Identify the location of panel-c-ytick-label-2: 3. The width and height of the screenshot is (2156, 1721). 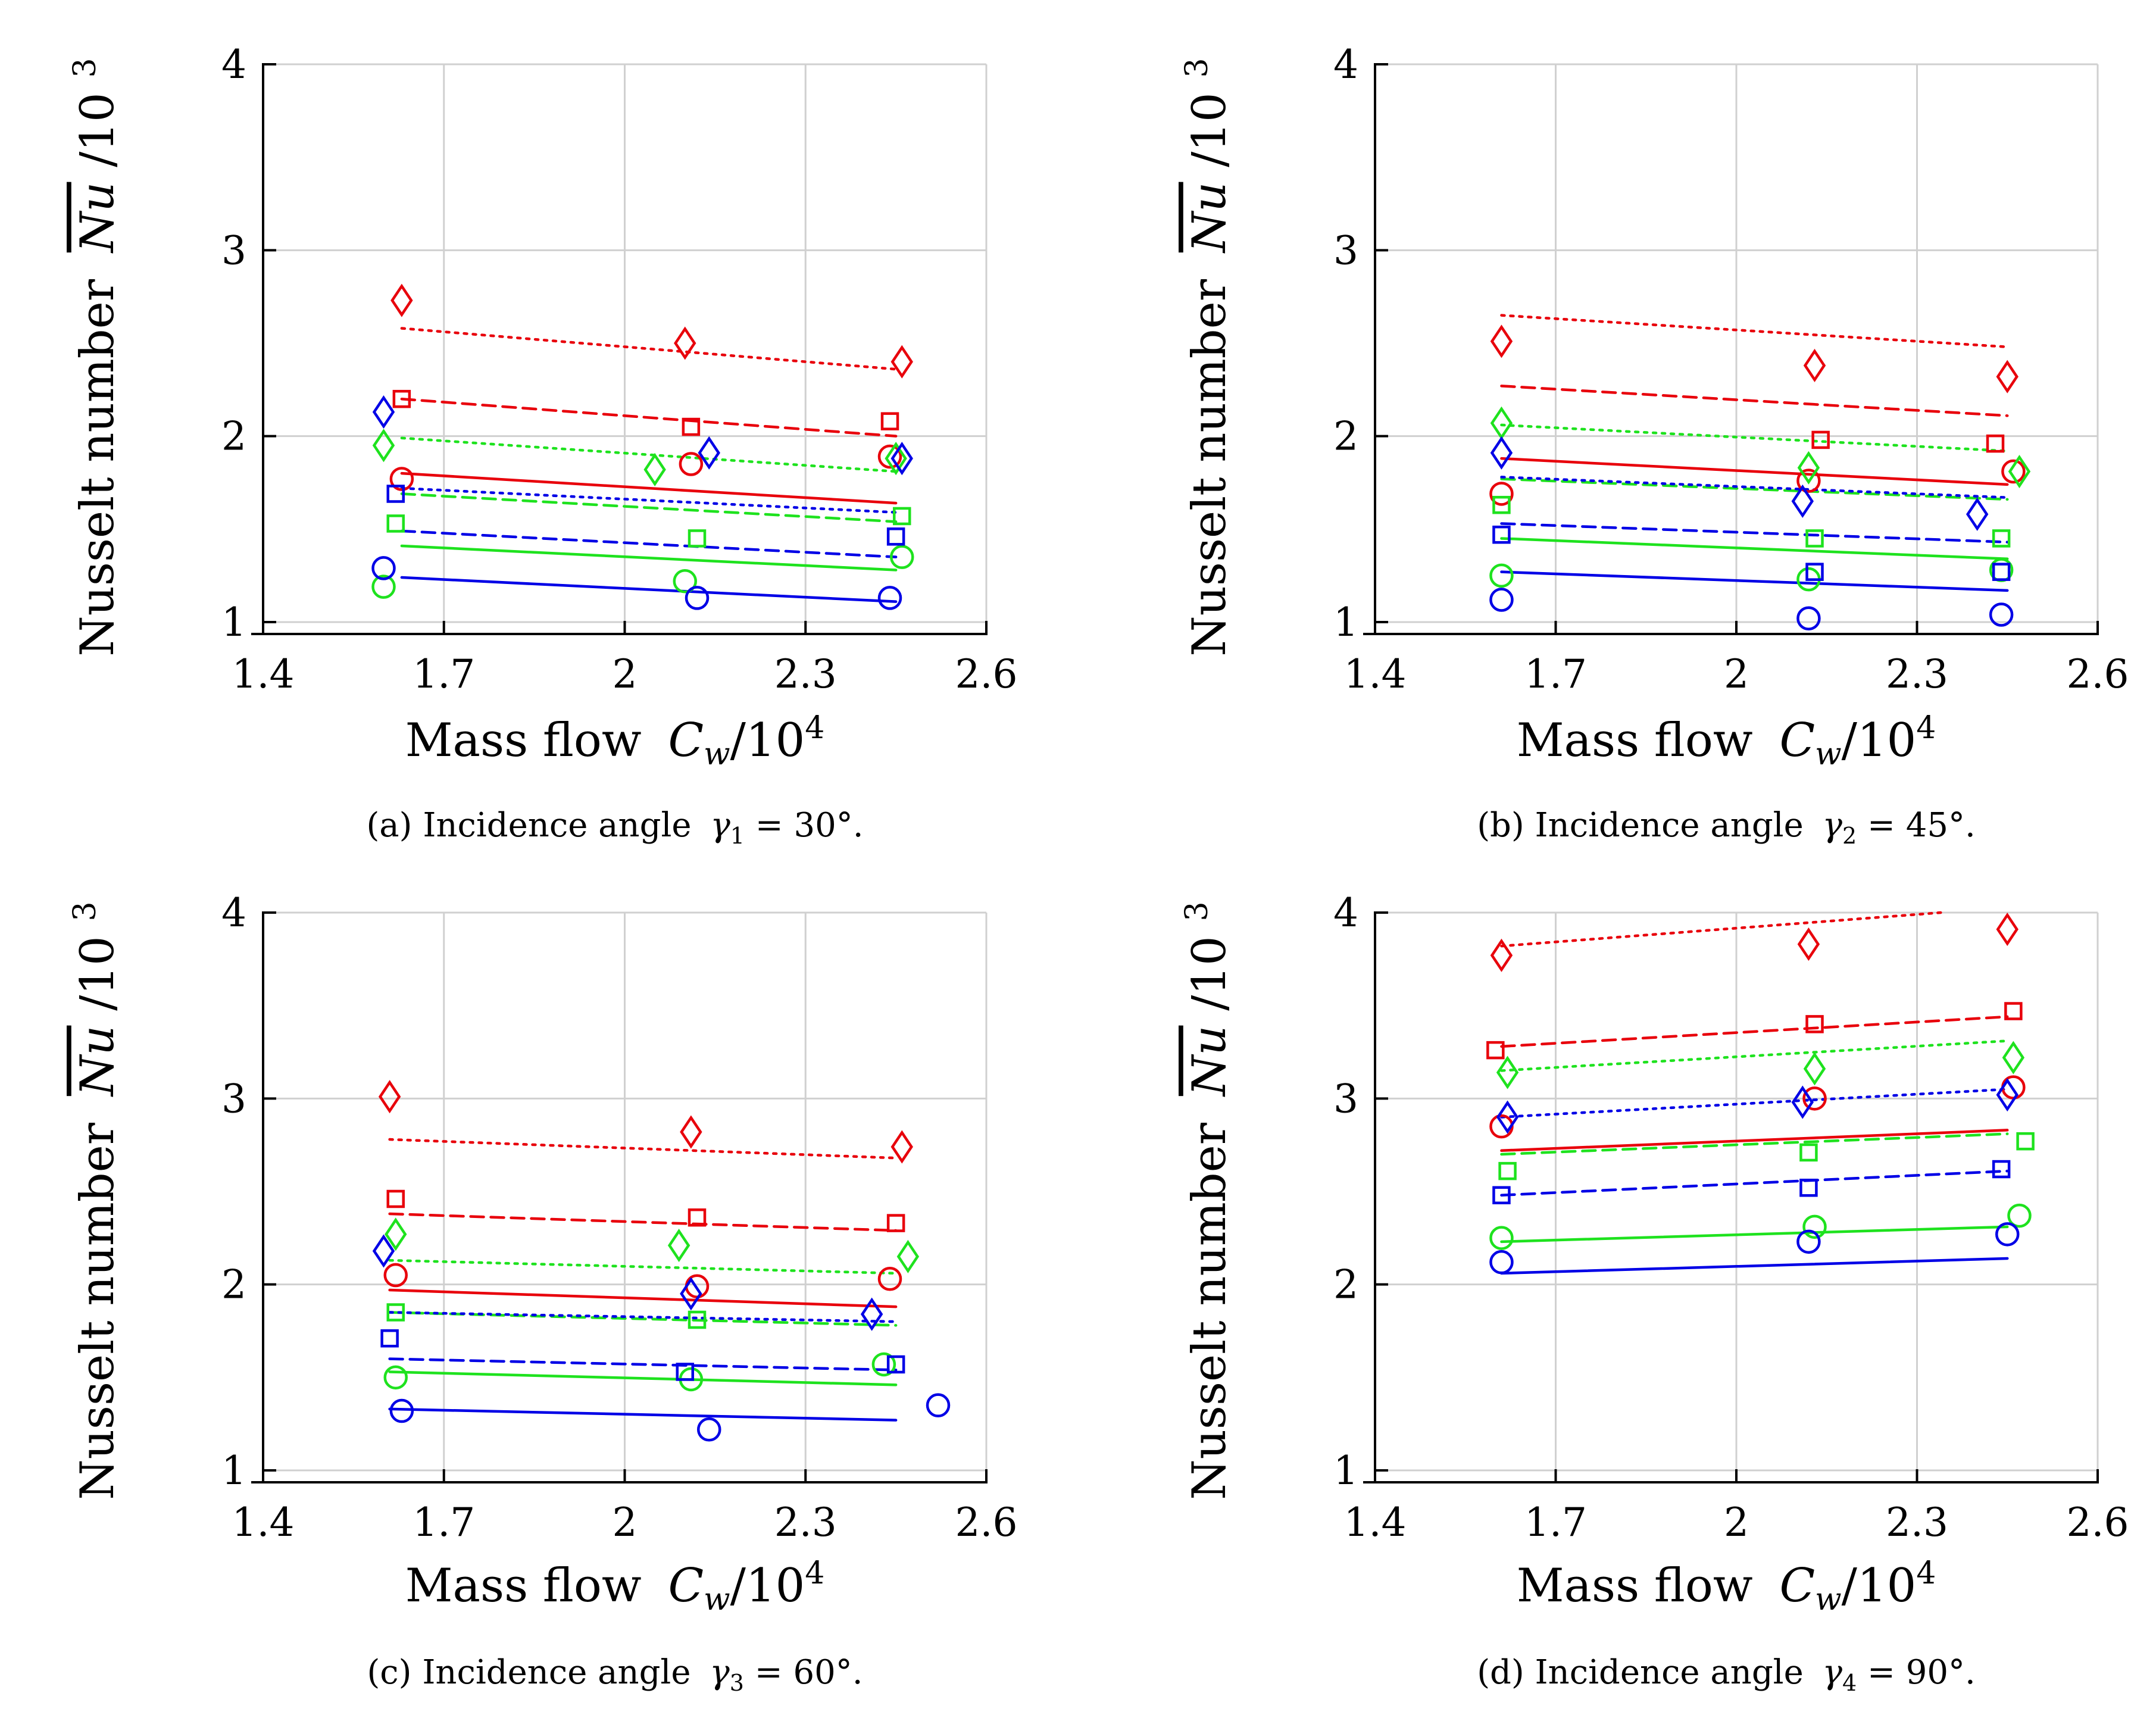
(234, 1099).